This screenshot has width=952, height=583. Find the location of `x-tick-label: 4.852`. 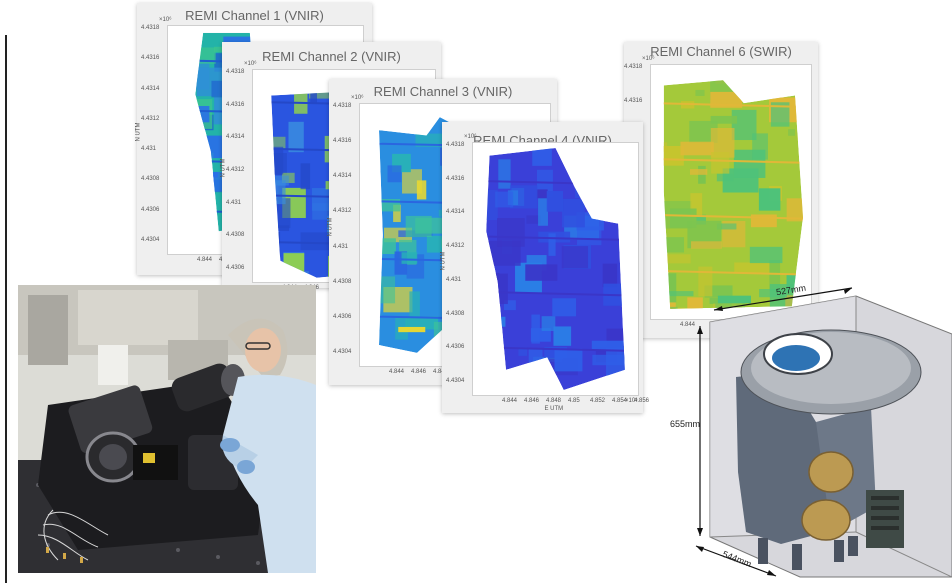

x-tick-label: 4.852 is located at coordinates (598, 401).